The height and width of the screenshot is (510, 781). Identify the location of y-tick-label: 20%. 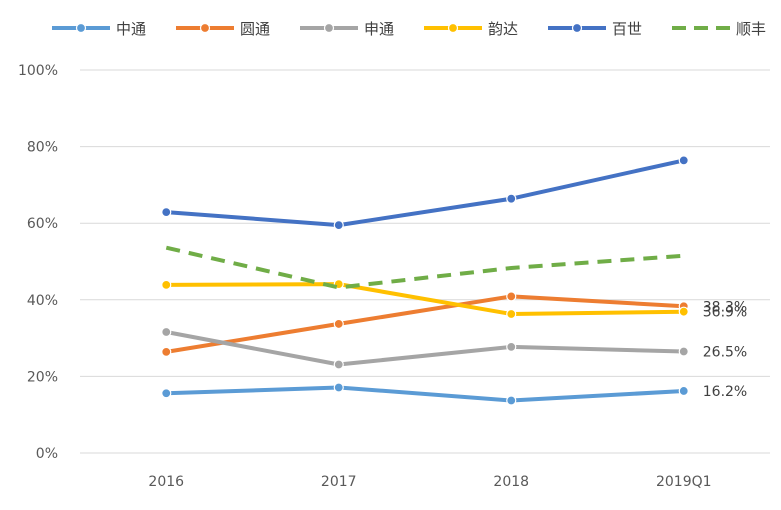
(42, 377).